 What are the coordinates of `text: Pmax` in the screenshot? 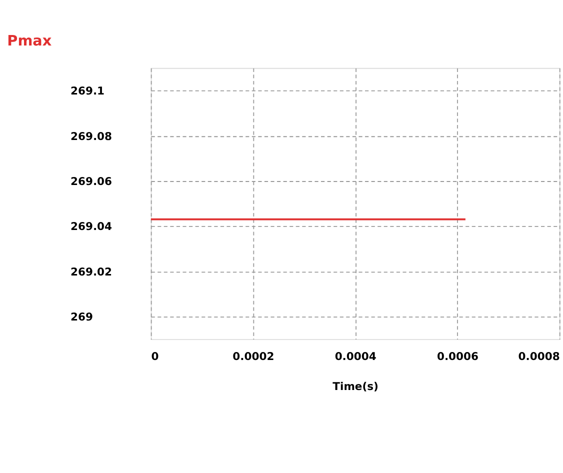 It's located at (29, 41).